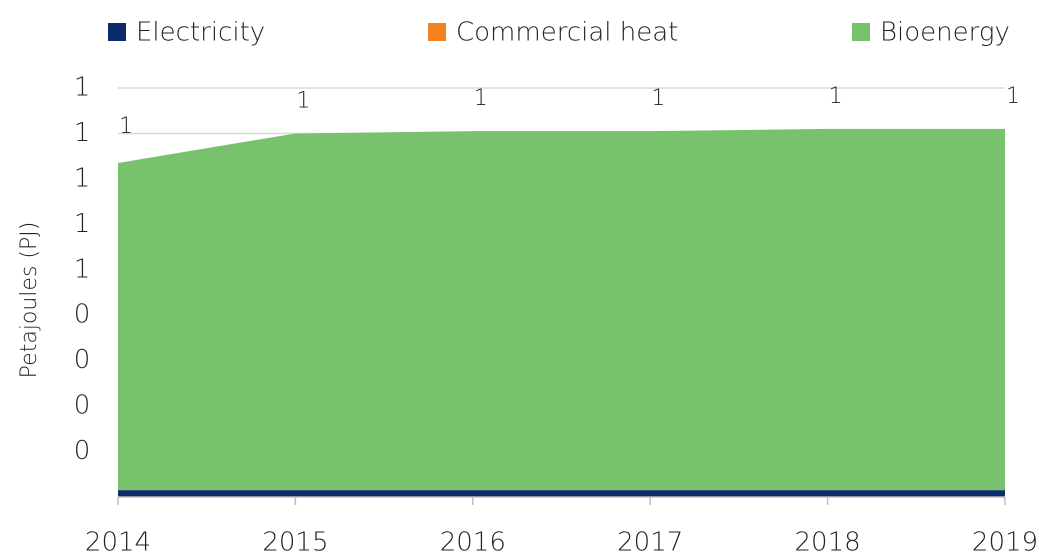 The width and height of the screenshot is (1039, 558). What do you see at coordinates (650, 543) in the screenshot?
I see `x-tick-label: 2017` at bounding box center [650, 543].